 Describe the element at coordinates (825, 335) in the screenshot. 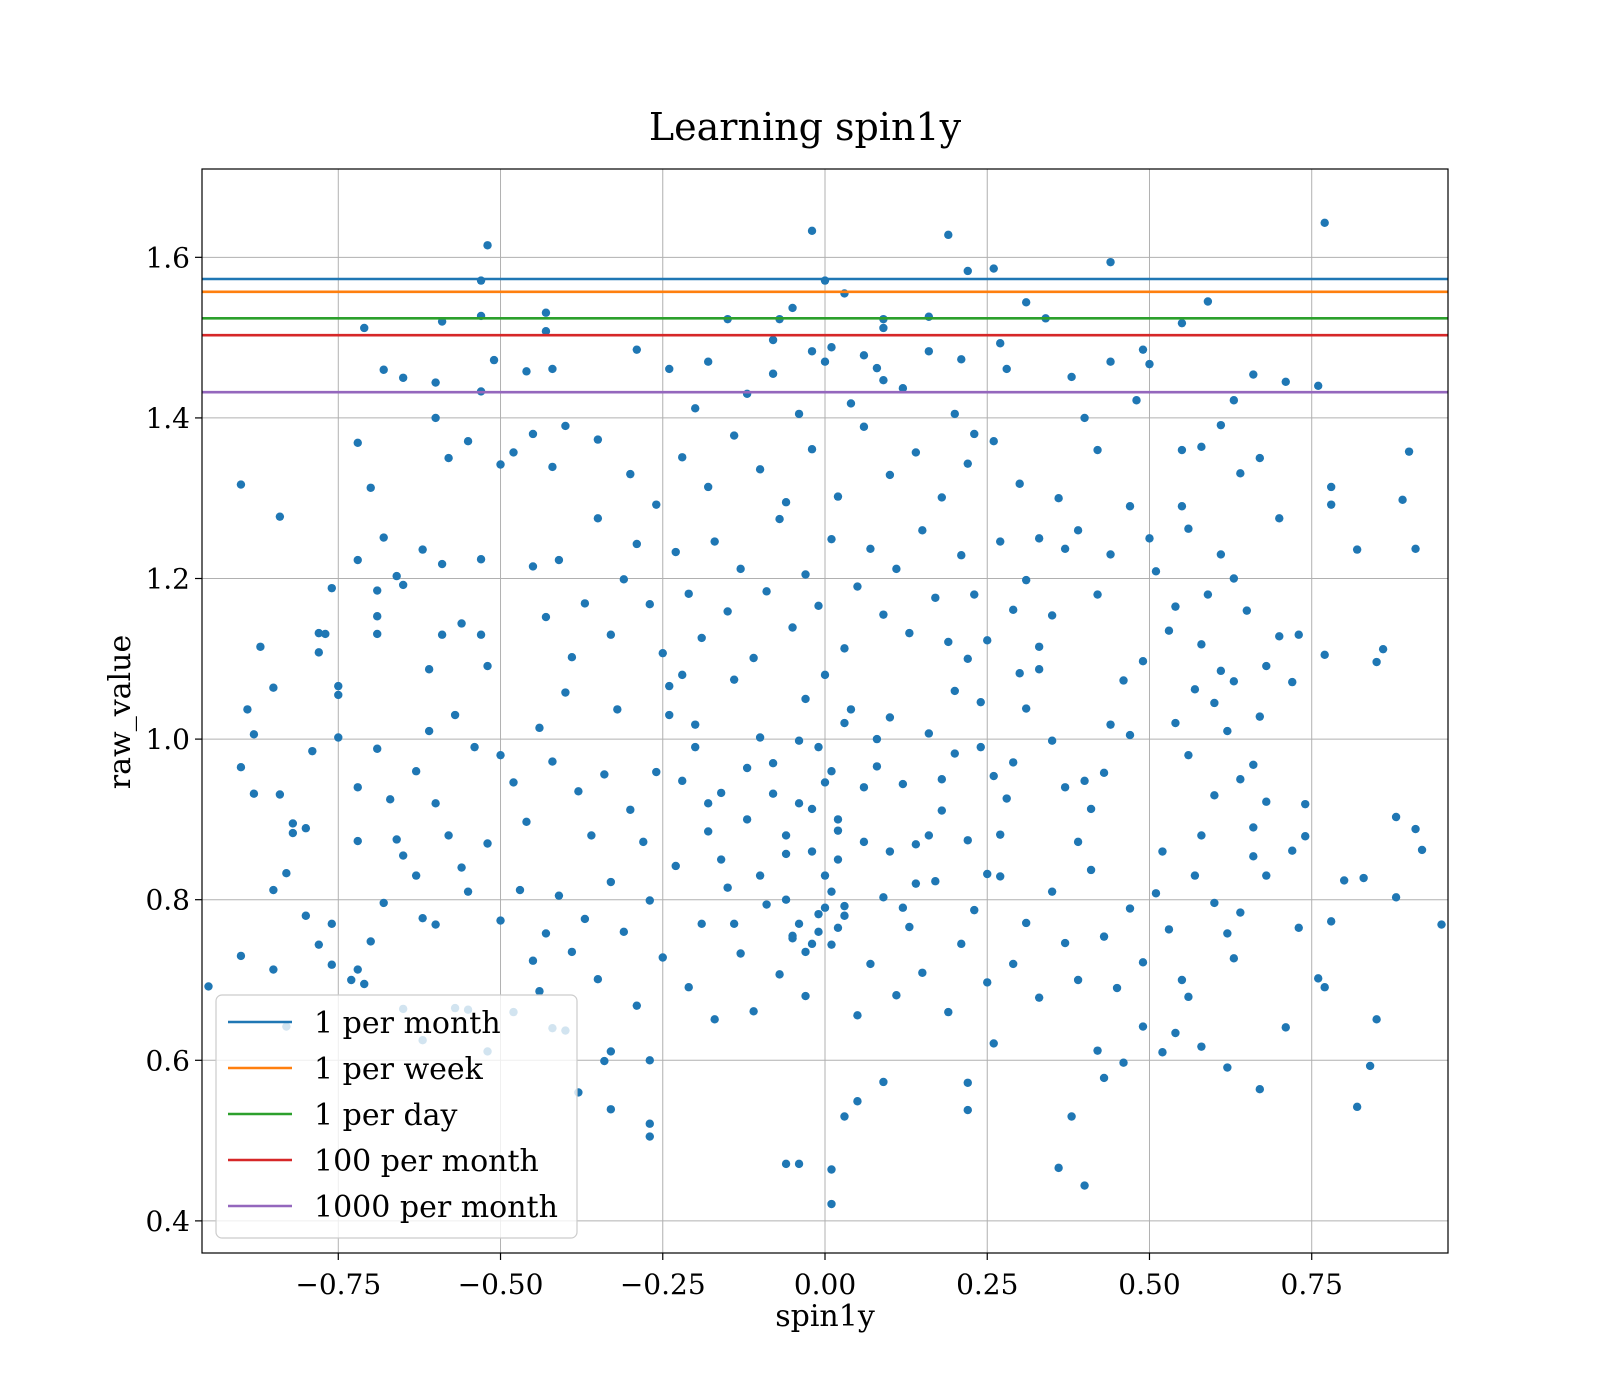

I see `threshold-lines` at that location.